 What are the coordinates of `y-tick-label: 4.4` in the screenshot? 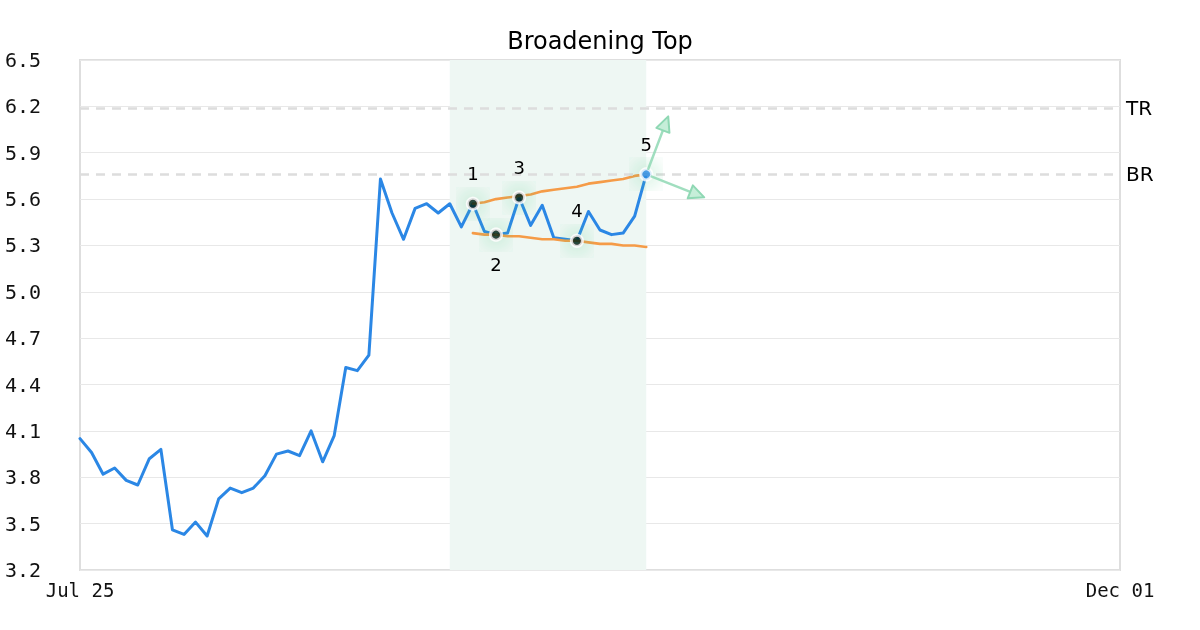 It's located at (23, 384).